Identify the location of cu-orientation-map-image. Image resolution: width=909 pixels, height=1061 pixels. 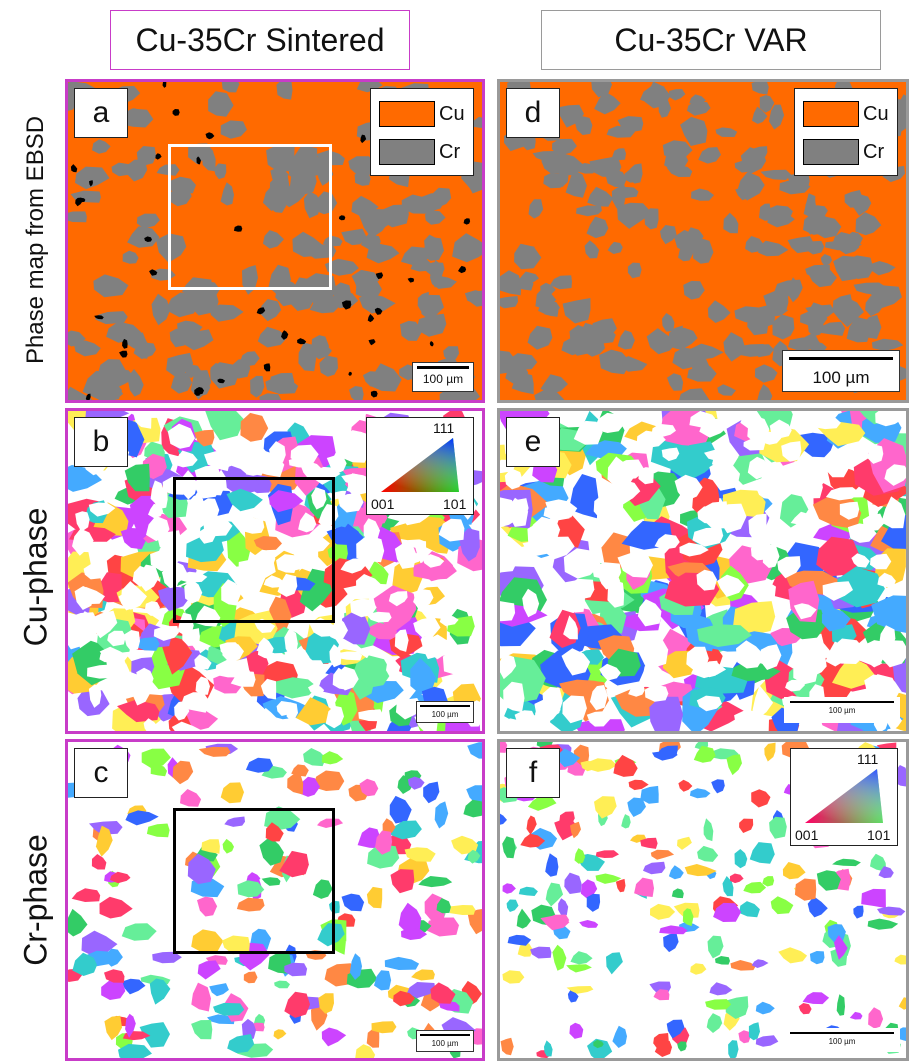
(703, 571).